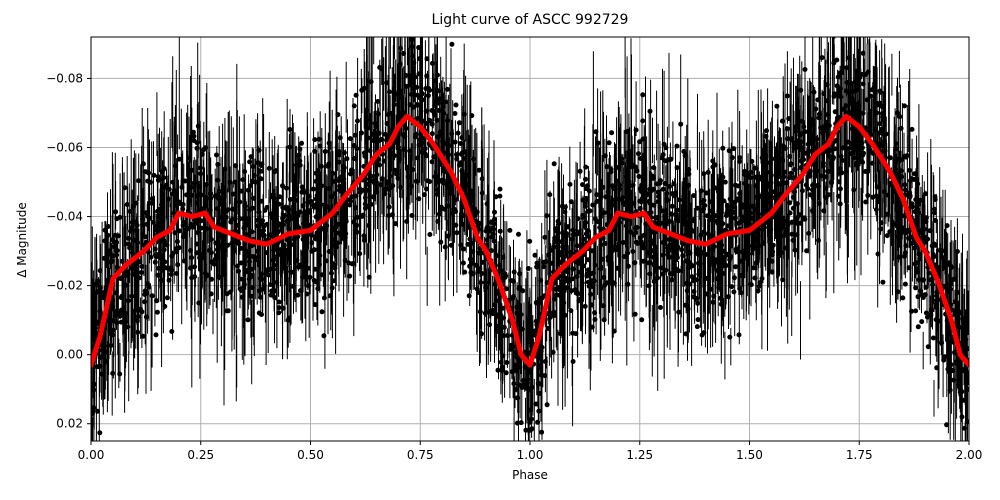 This screenshot has width=1000, height=500. What do you see at coordinates (64, 78) in the screenshot?
I see `y-tick-label: −0.08` at bounding box center [64, 78].